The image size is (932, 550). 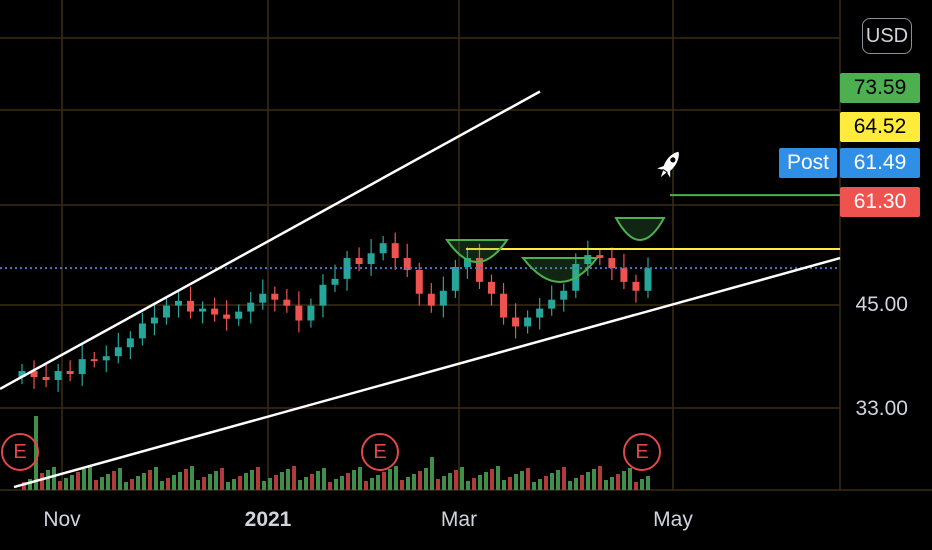 I want to click on x-axis-label: Mar, so click(x=459, y=519).